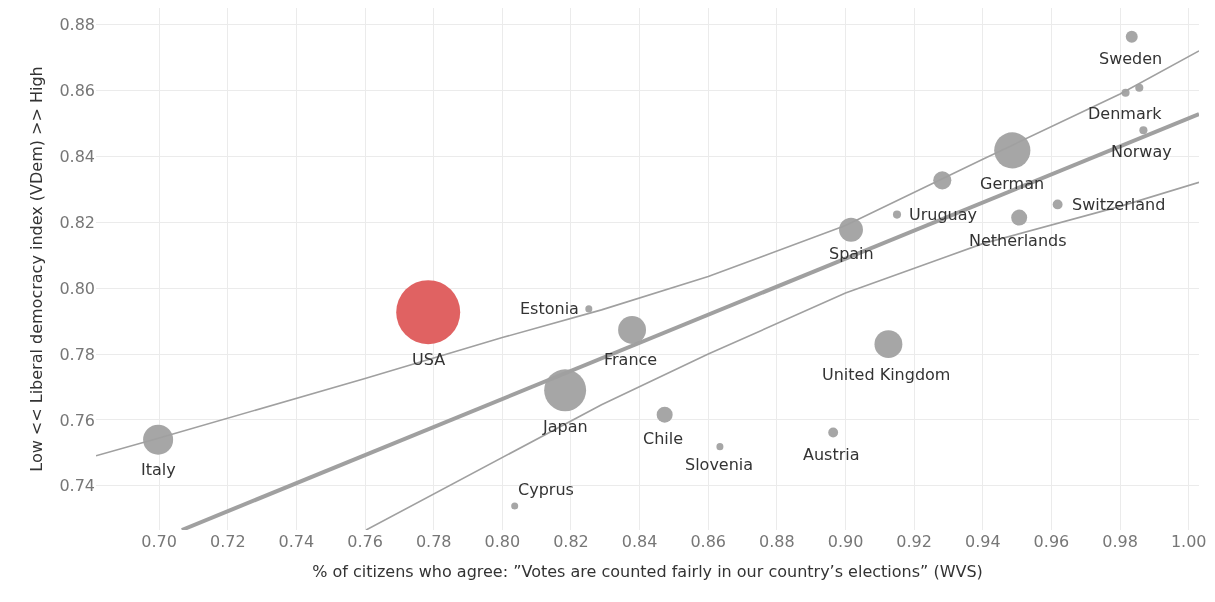 The height and width of the screenshot is (602, 1215). I want to click on y-tick-label: 0.78, so click(77, 354).